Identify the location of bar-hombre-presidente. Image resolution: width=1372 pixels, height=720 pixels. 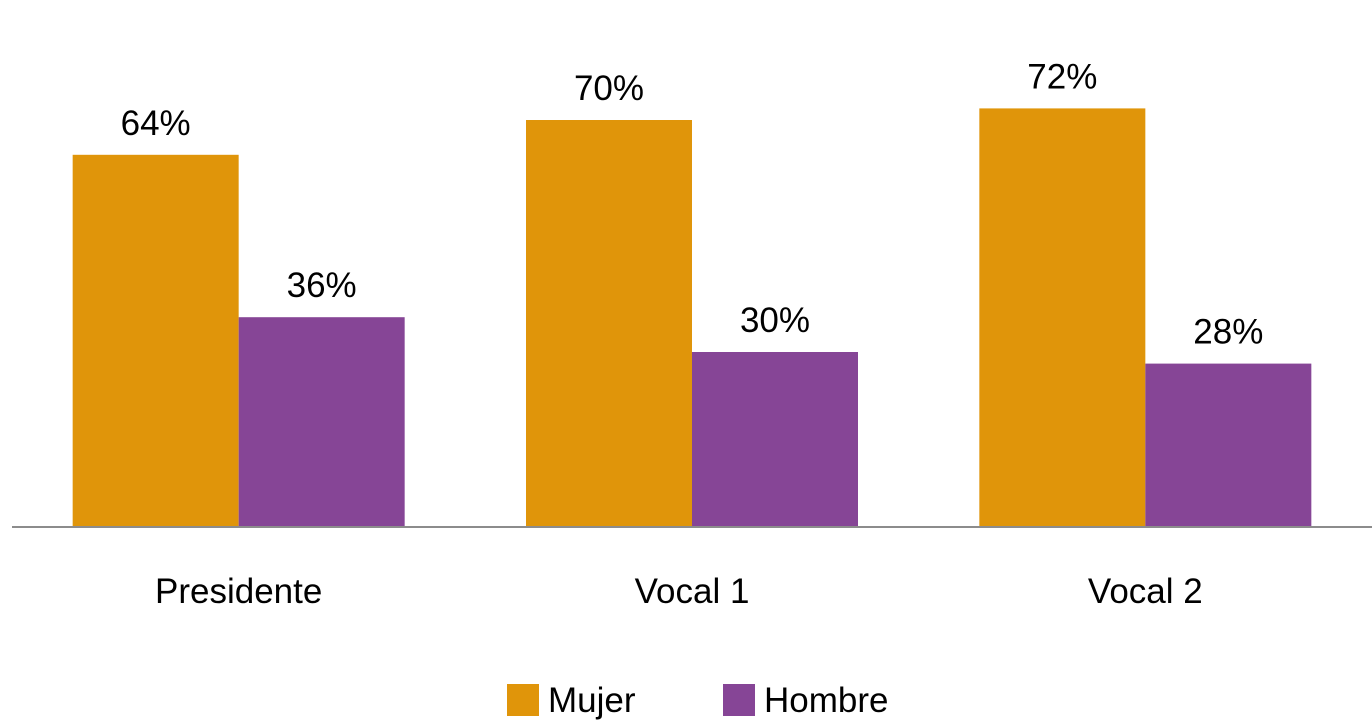
(321, 421).